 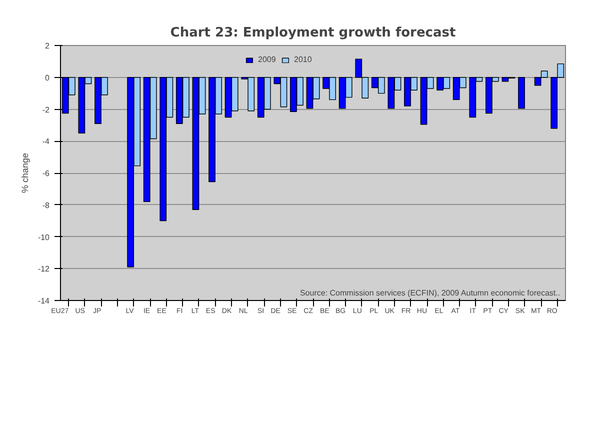 What do you see at coordinates (430, 293) in the screenshot?
I see `annotation: Source: Commission services (ECFIN), 2009 Autumn economic forecast..` at bounding box center [430, 293].